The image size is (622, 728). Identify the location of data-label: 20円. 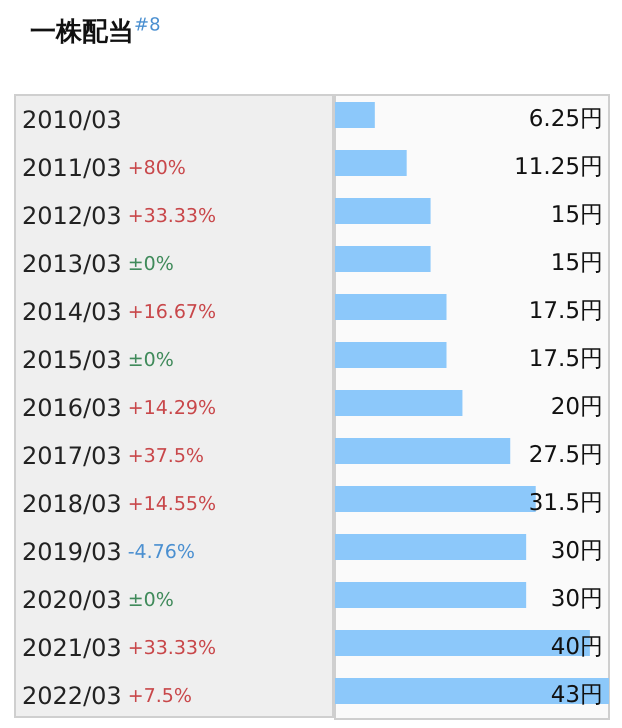
(576, 407).